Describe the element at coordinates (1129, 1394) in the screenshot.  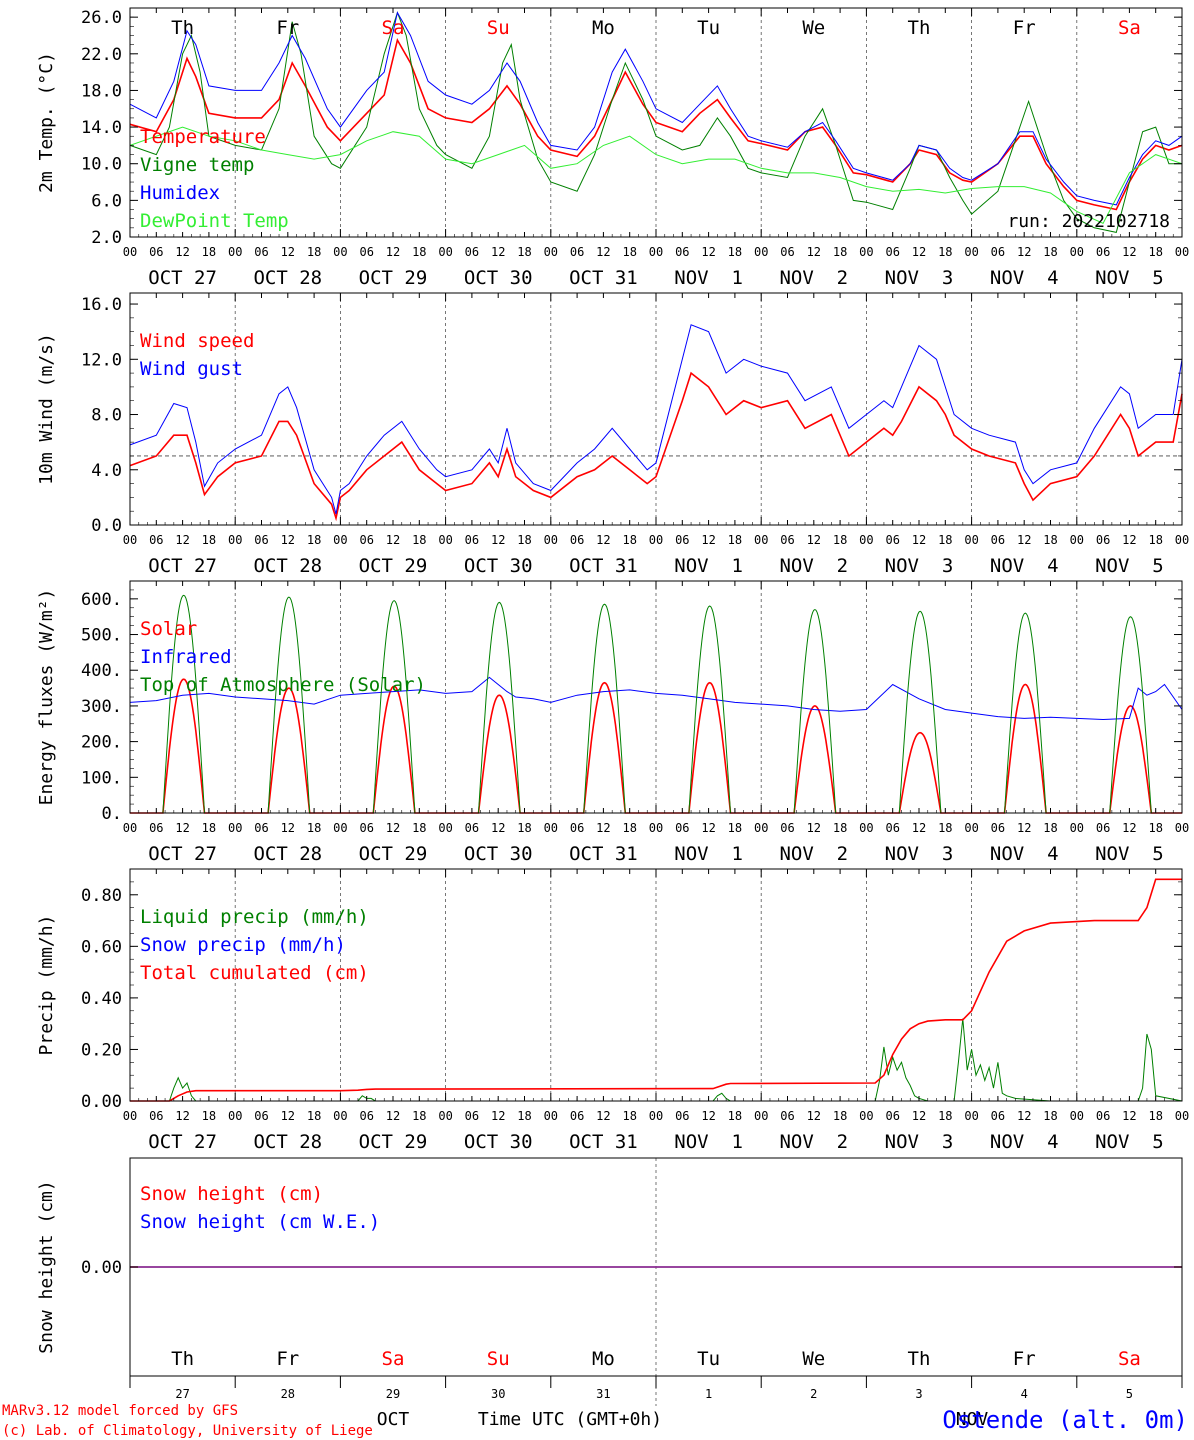
I see `day-number-label: 5` at that location.